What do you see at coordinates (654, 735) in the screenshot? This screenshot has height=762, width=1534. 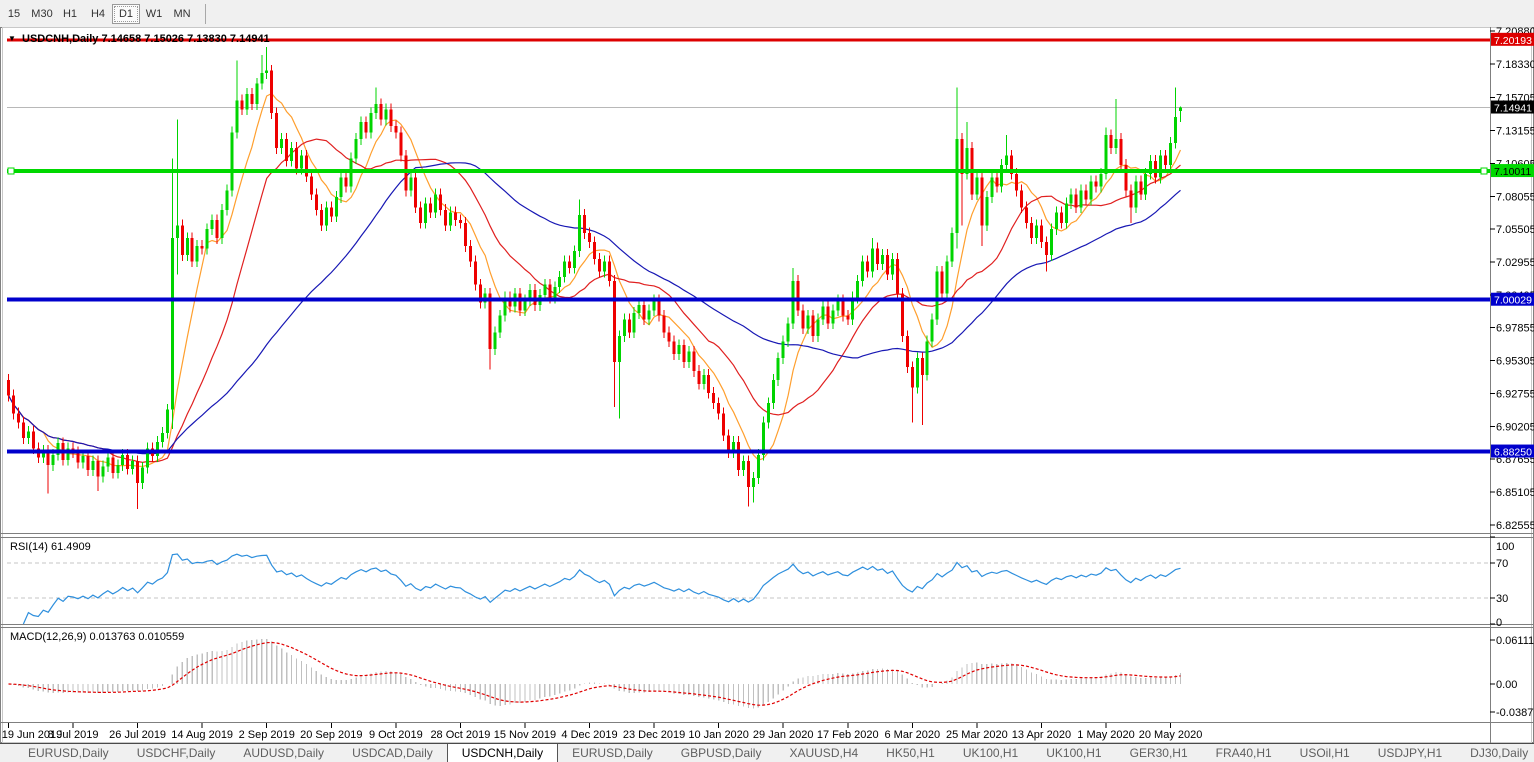 I see `date-axis-label: 23 Dec 2019` at bounding box center [654, 735].